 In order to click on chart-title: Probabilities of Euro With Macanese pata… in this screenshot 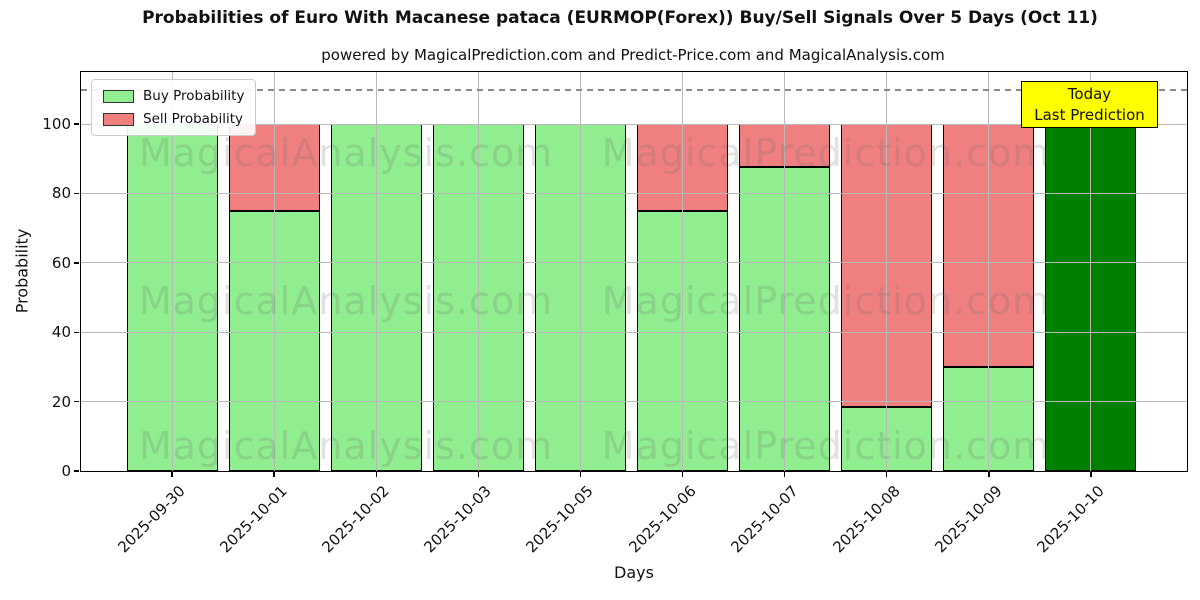, I will do `click(620, 18)`.